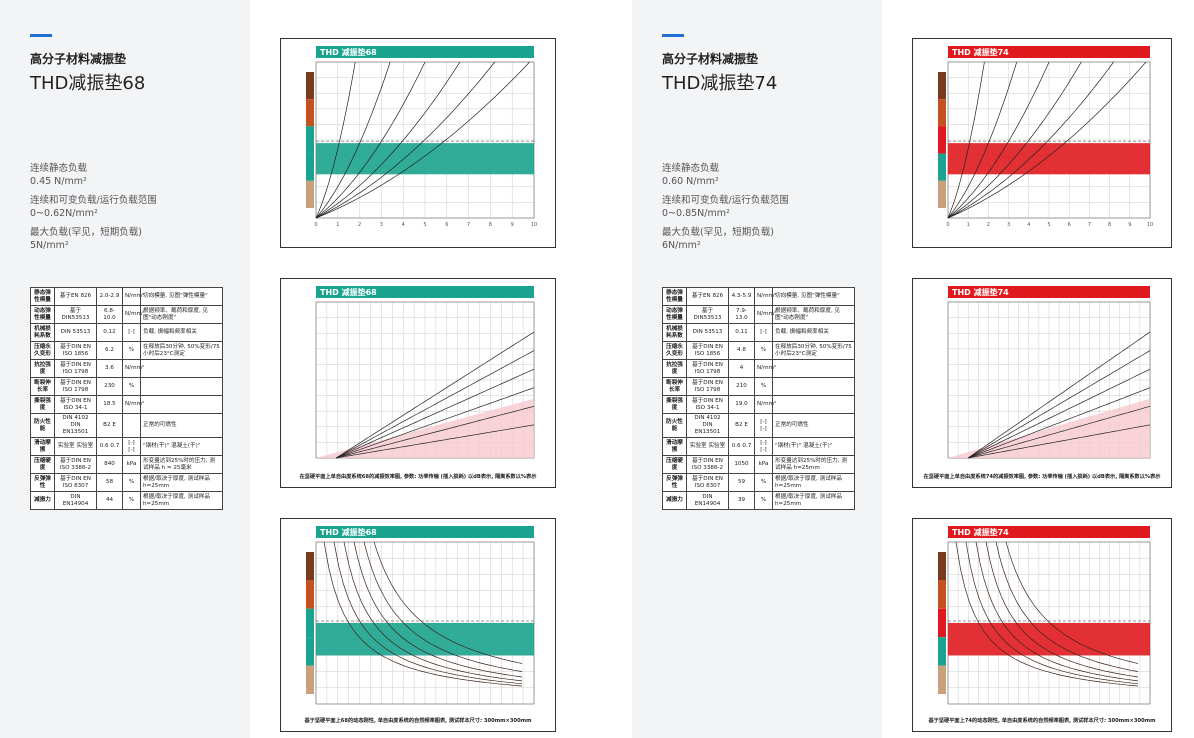 The height and width of the screenshot is (738, 1194). Describe the element at coordinates (86, 232) in the screenshot. I see `spec-label: 最大负载(罕见，短期负载)` at that location.